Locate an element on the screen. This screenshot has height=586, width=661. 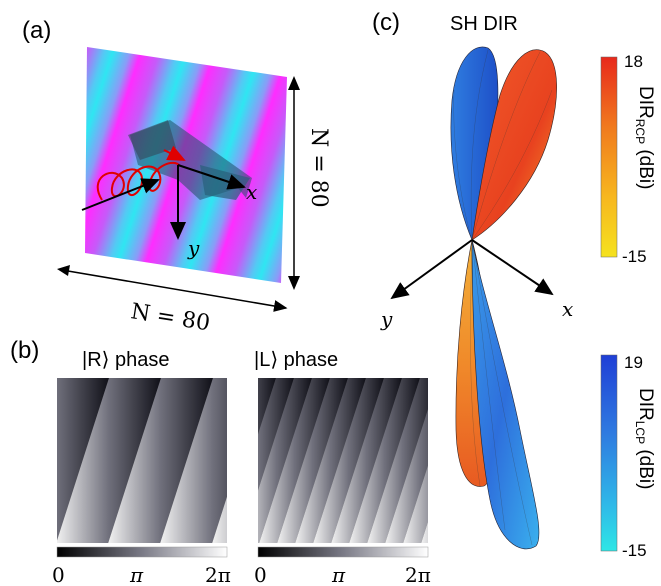
x-axis-label-a: x is located at coordinates (251, 192).